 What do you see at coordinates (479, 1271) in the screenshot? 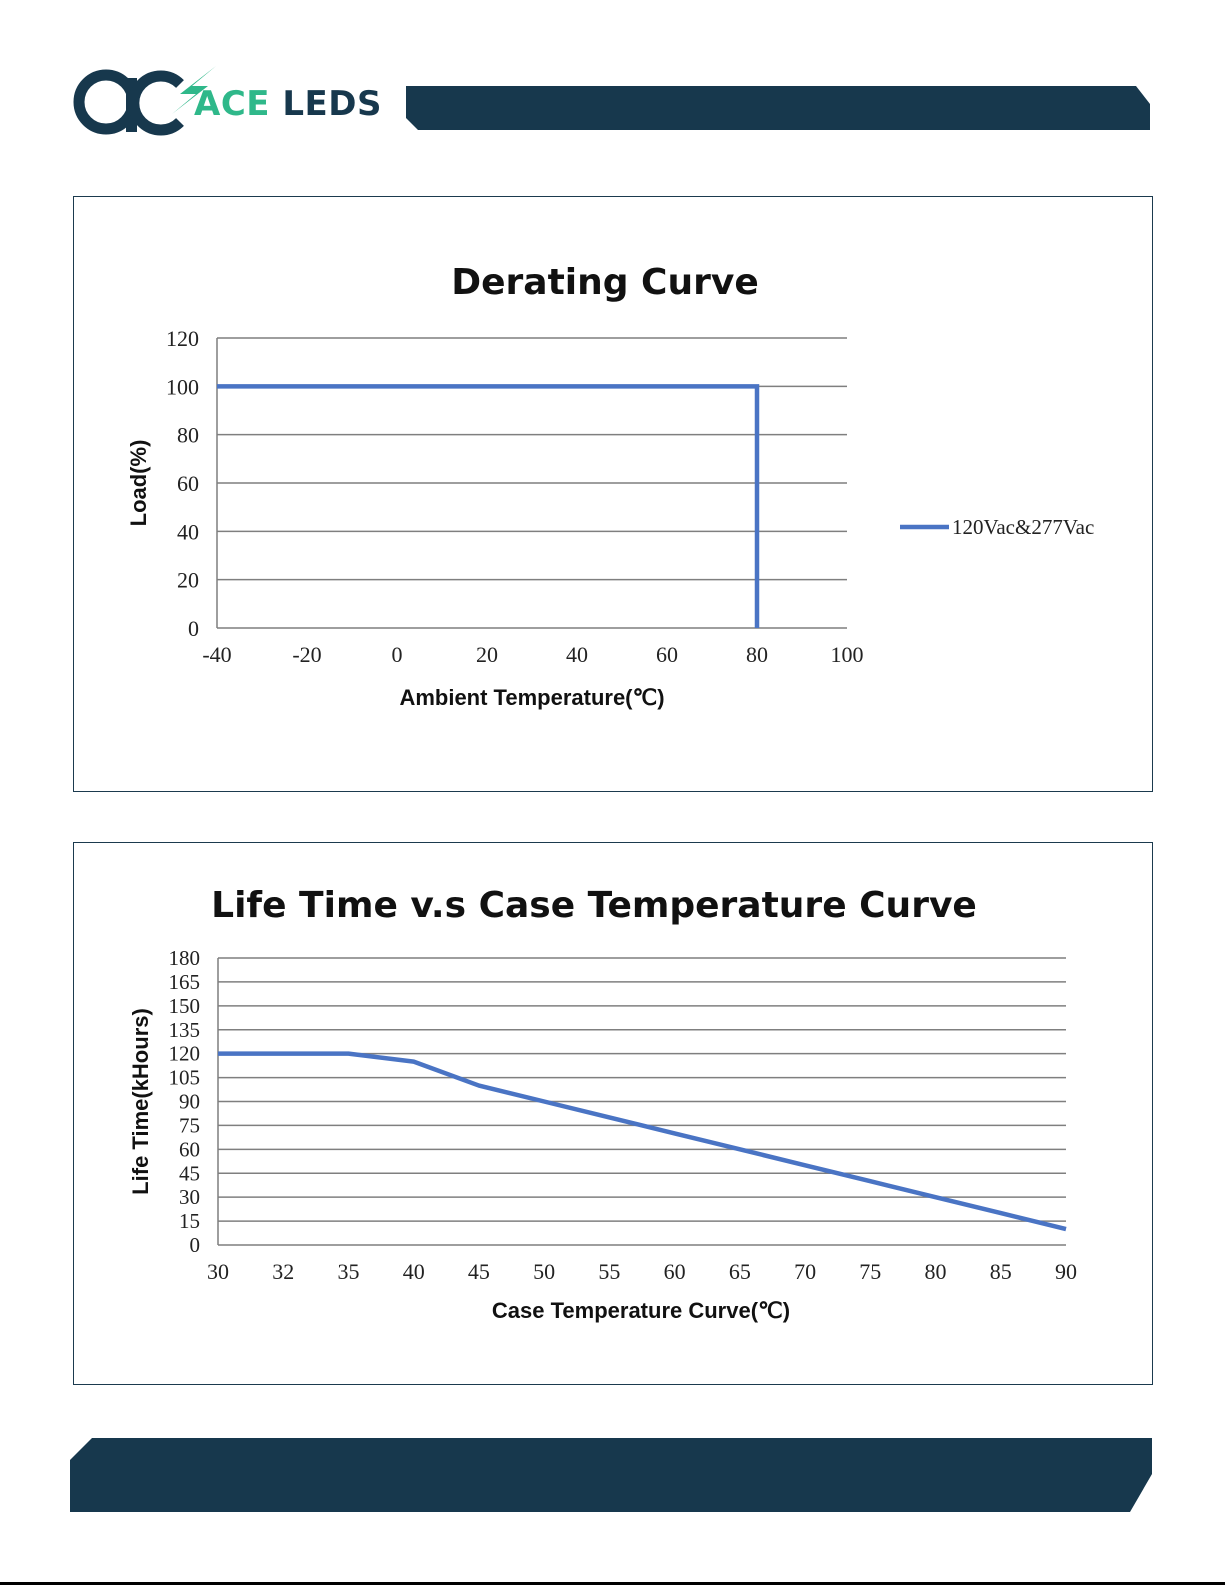
I see `x-tick-label: 45` at bounding box center [479, 1271].